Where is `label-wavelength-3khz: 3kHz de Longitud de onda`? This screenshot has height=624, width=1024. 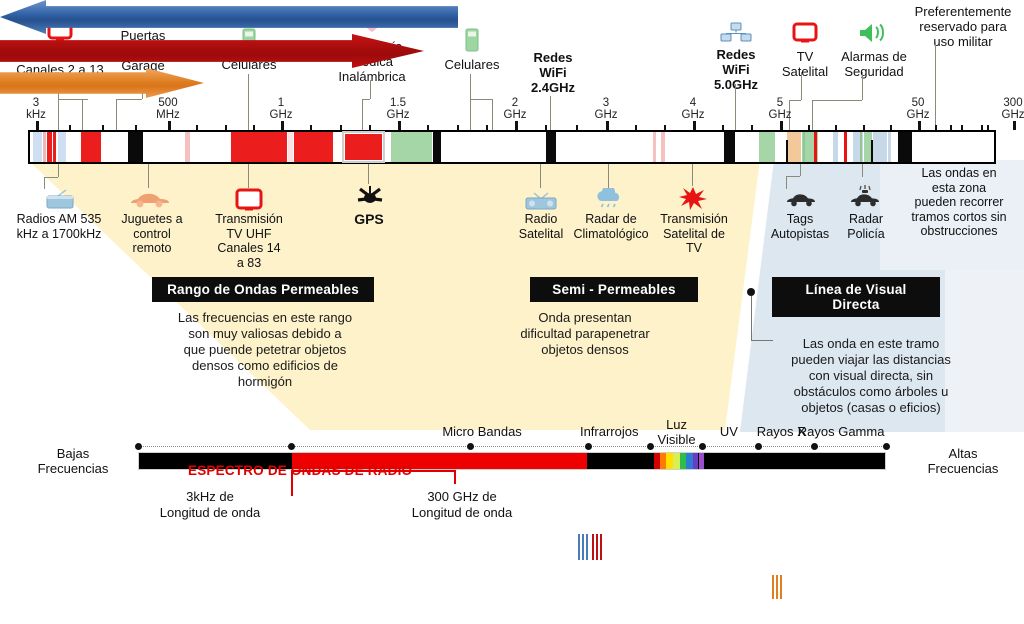 label-wavelength-3khz: 3kHz de Longitud de onda is located at coordinates (210, 504).